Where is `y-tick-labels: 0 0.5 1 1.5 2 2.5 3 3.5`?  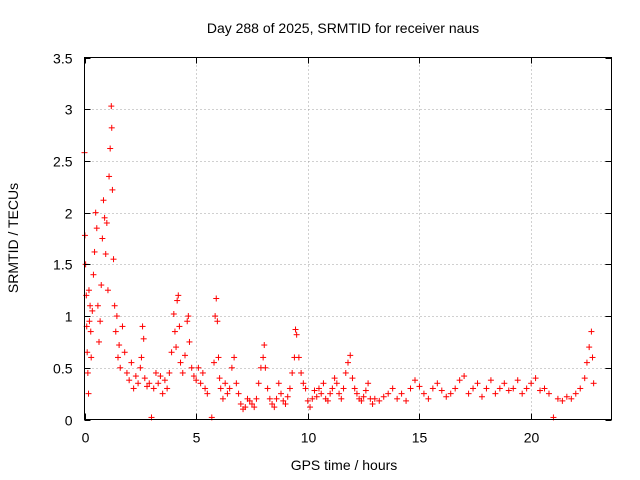 y-tick-labels: 0 0.5 1 1.5 2 2.5 3 3.5 is located at coordinates (63, 240).